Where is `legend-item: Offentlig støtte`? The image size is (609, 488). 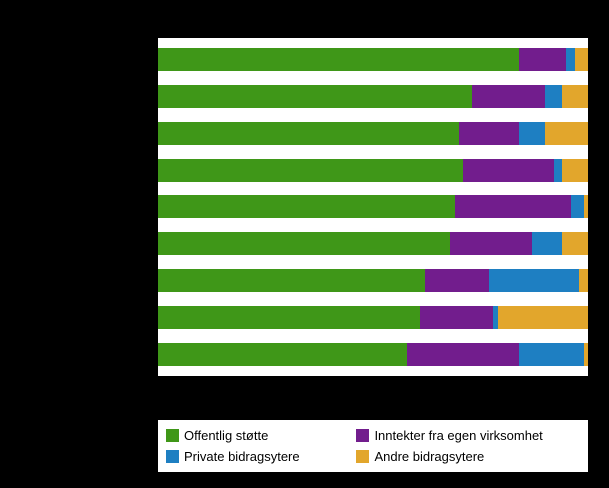
legend-item: Offentlig støtte is located at coordinates (261, 435).